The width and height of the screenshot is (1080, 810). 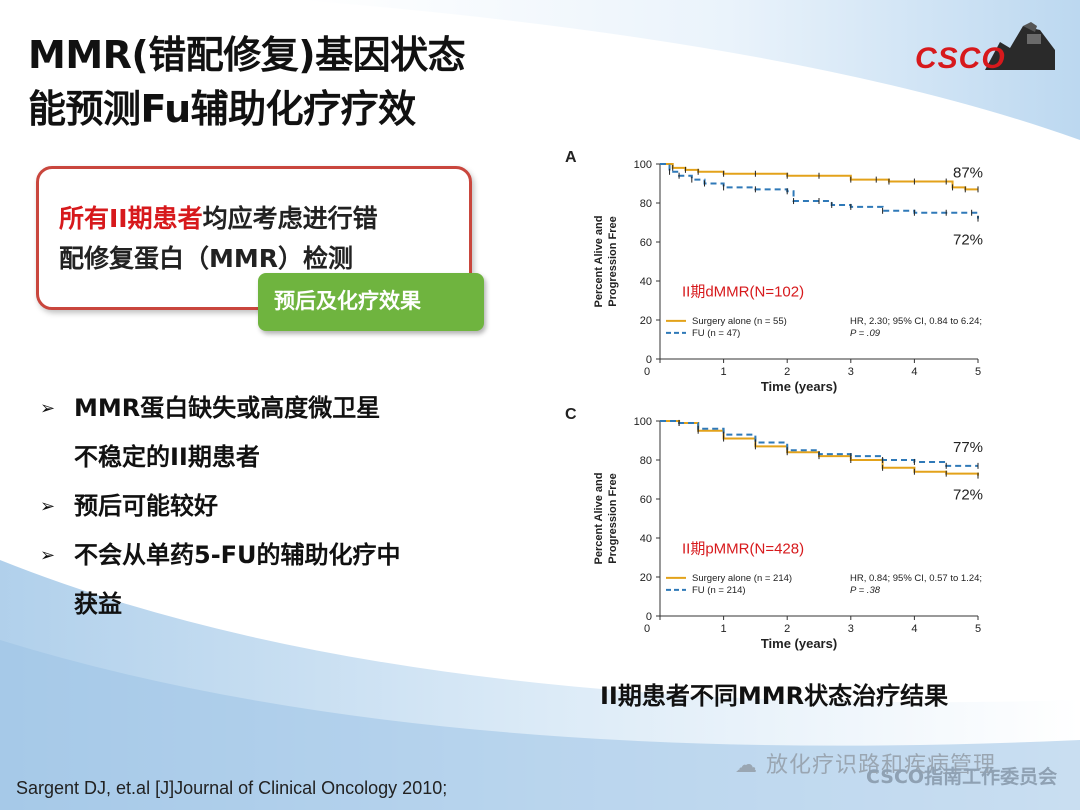 I want to click on hr-stat-text: HR, 0.84; 95% CI, 0.57 to 1.24;, so click(x=916, y=578).